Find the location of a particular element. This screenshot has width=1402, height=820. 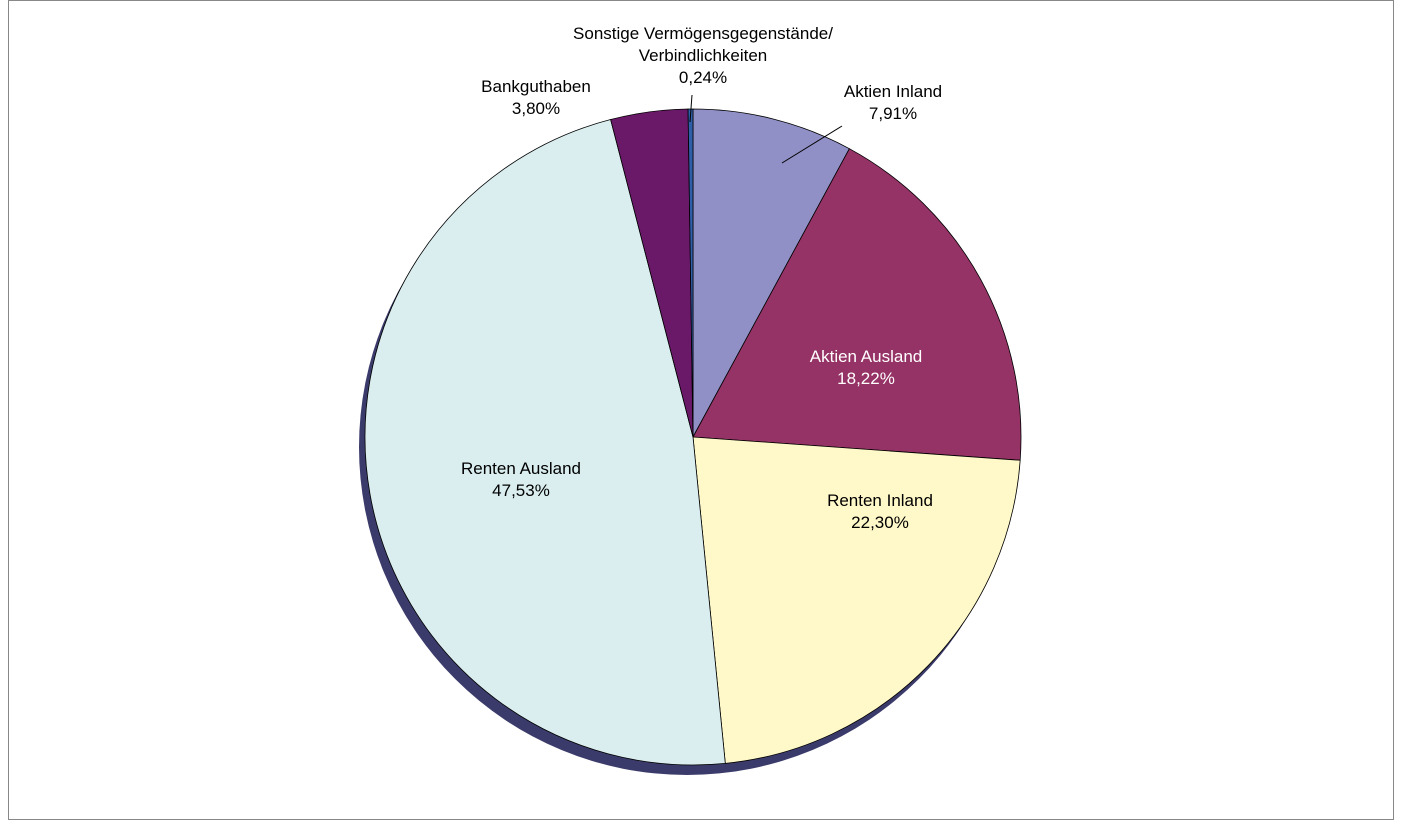

value-label: 22,30% is located at coordinates (880, 522).